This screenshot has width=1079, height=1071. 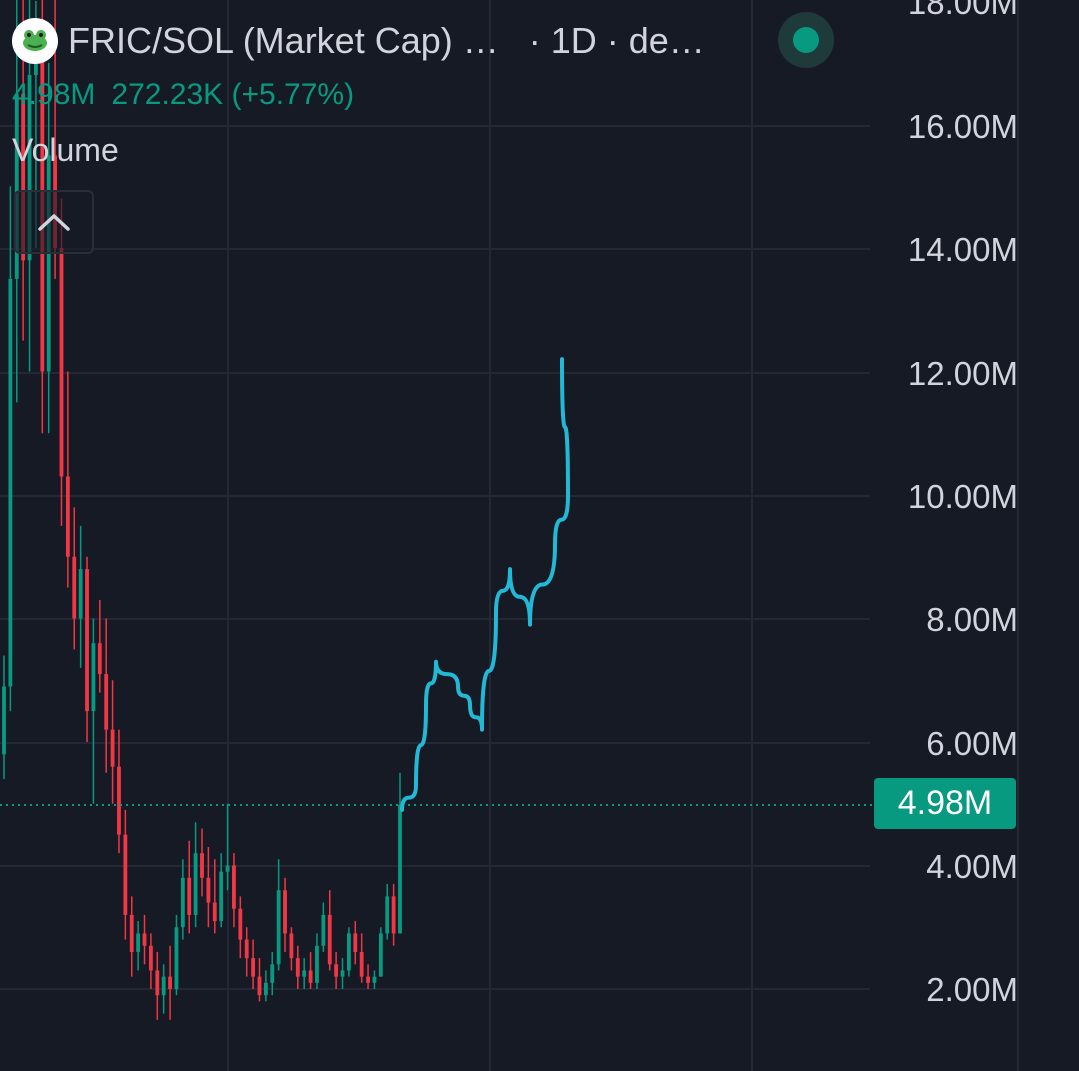 I want to click on price-axis-label: 10.00M, so click(x=963, y=496).